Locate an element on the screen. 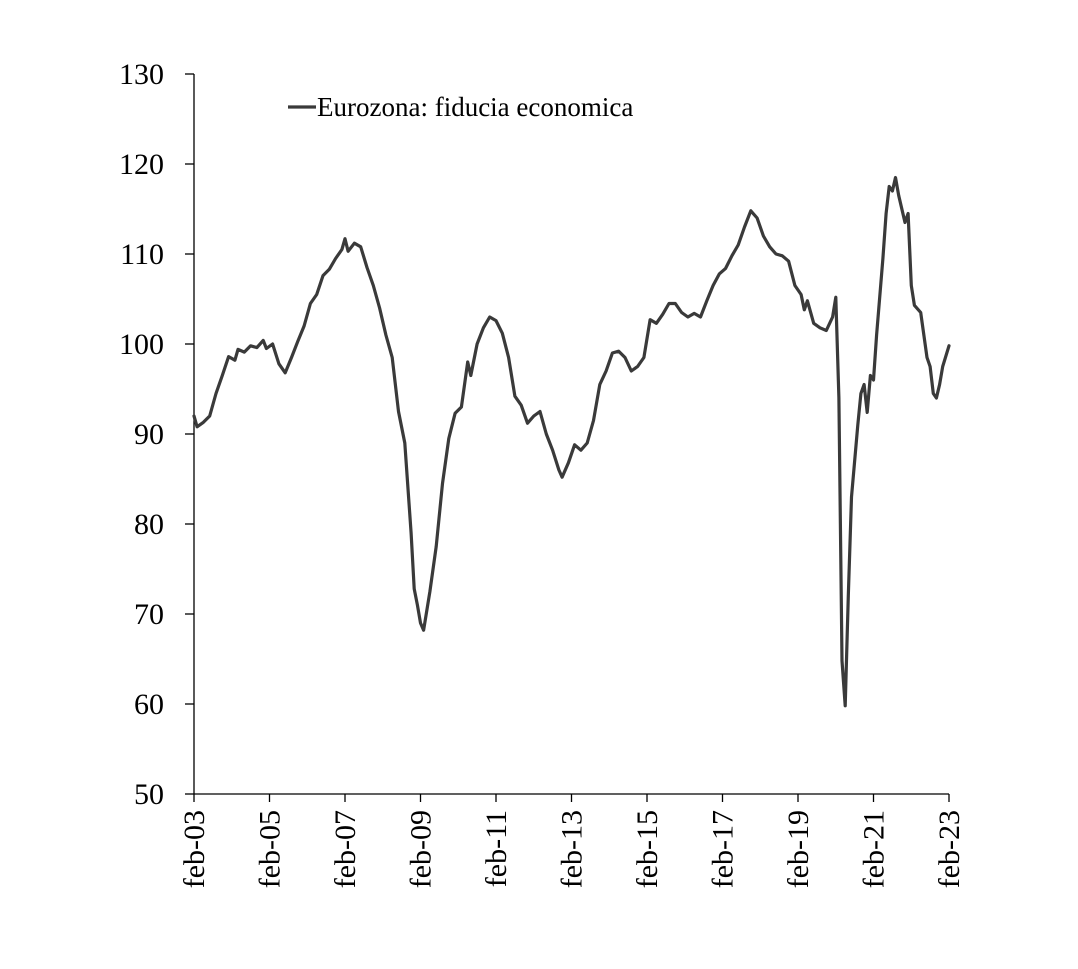  y-tick-label: 130 is located at coordinates (141, 74).